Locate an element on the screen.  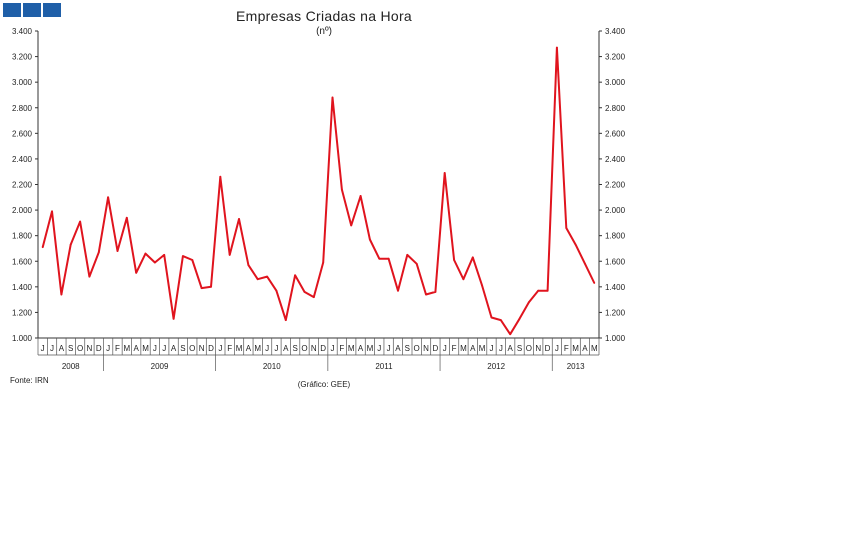
y-tick-label-right: 1.600 is located at coordinates (615, 261).